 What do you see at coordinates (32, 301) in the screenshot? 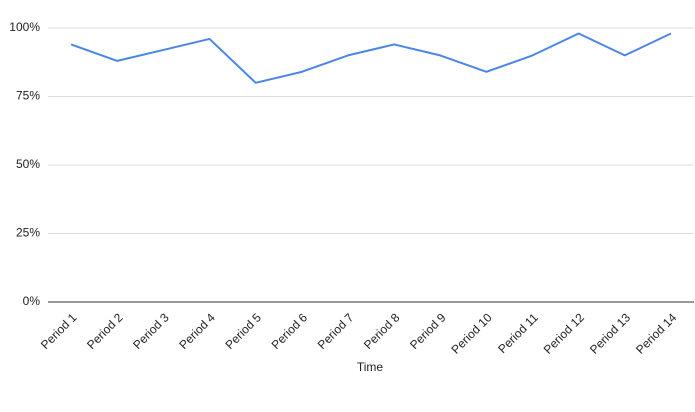
I see `y-tick-label: 0%` at bounding box center [32, 301].